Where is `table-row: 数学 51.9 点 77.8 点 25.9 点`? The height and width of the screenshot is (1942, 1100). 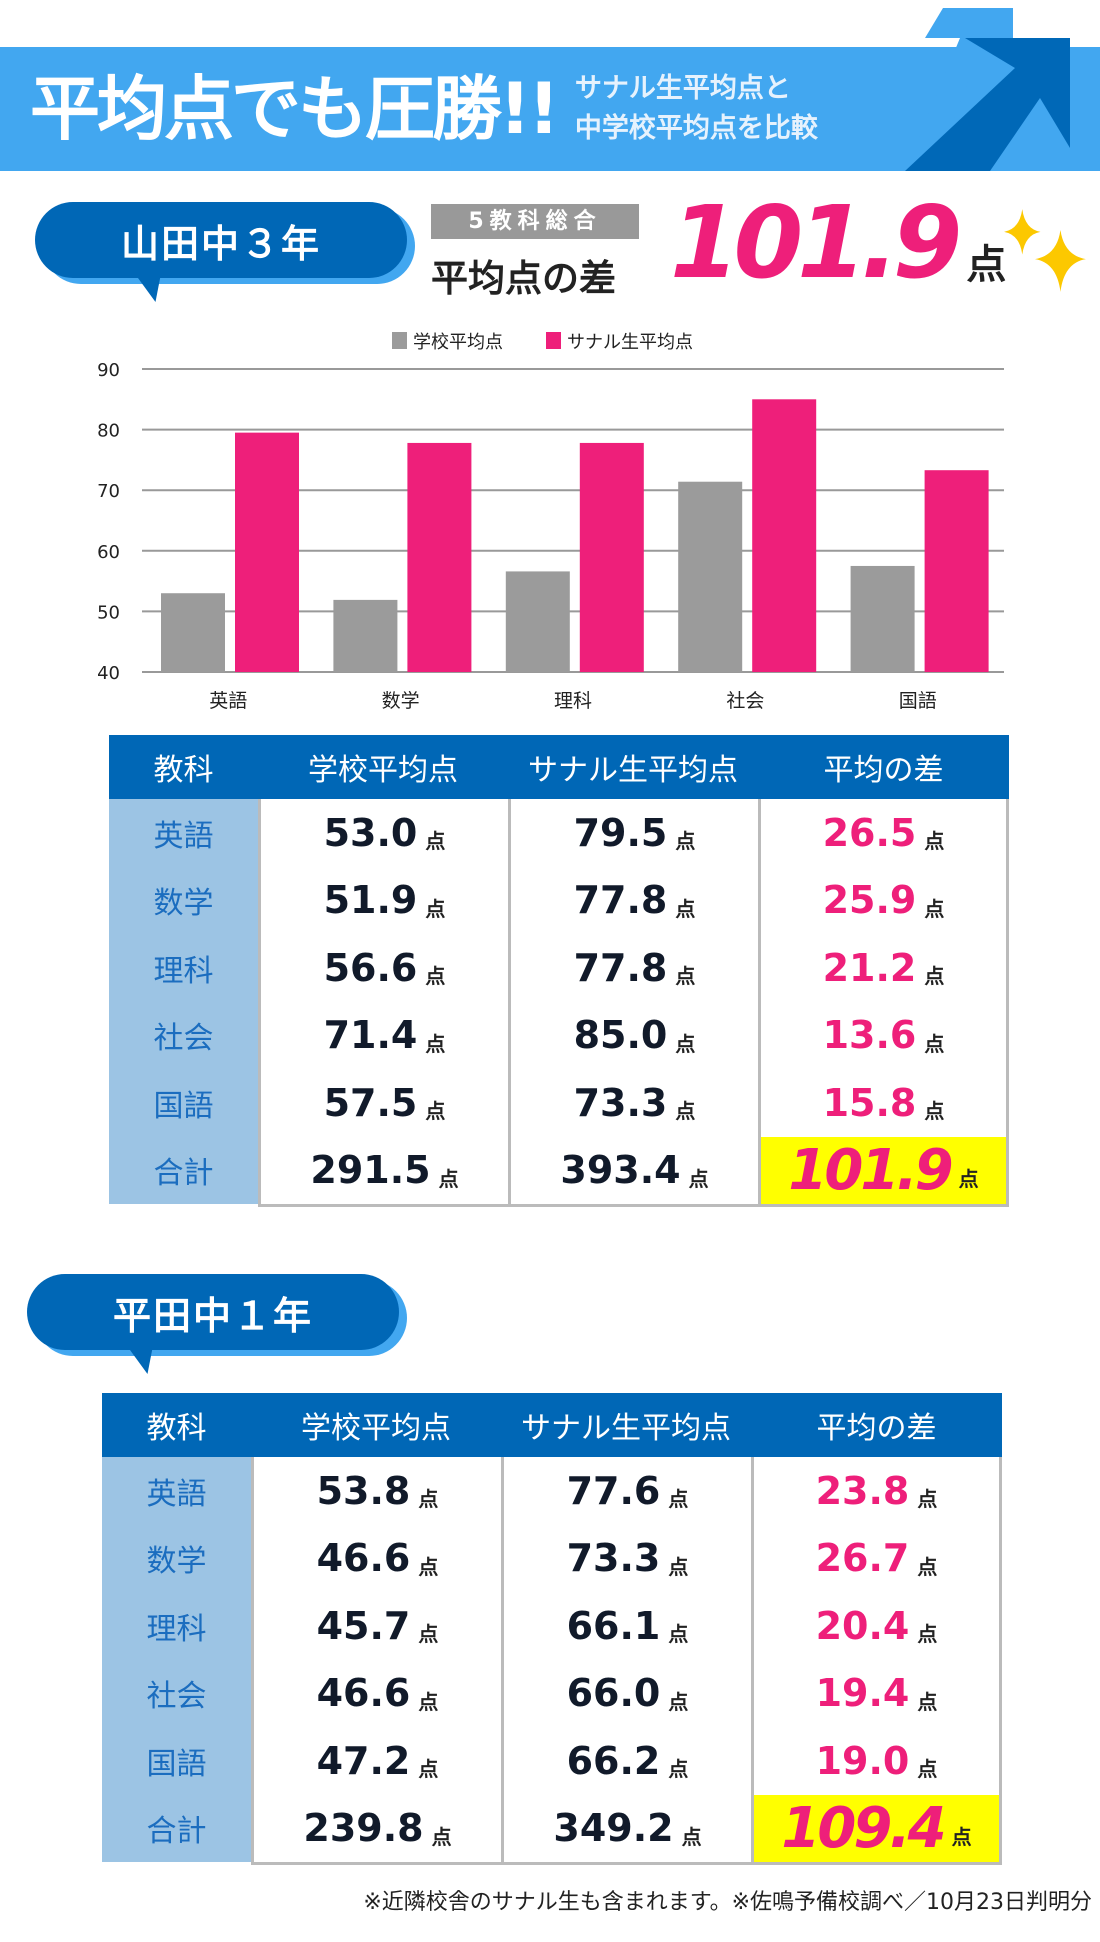
table-row: 数学 51.9 点 77.8 点 25.9 点 is located at coordinates (559, 900).